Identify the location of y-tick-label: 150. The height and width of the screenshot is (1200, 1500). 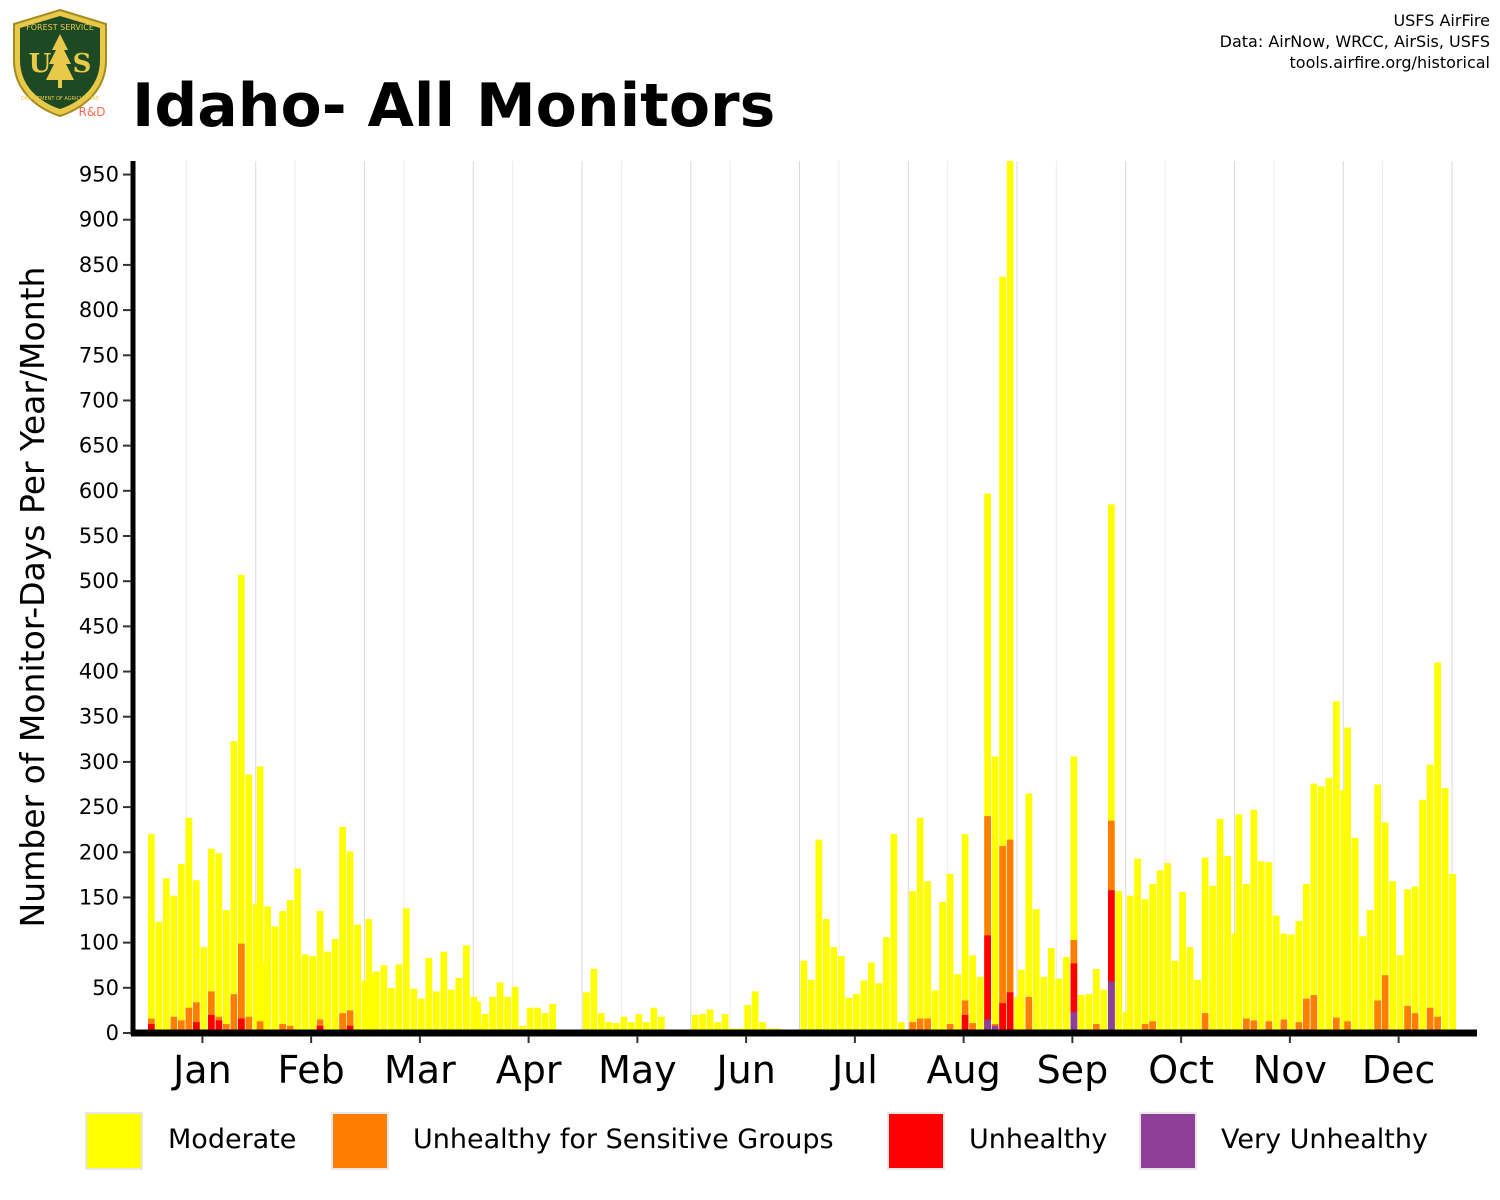
(99, 897).